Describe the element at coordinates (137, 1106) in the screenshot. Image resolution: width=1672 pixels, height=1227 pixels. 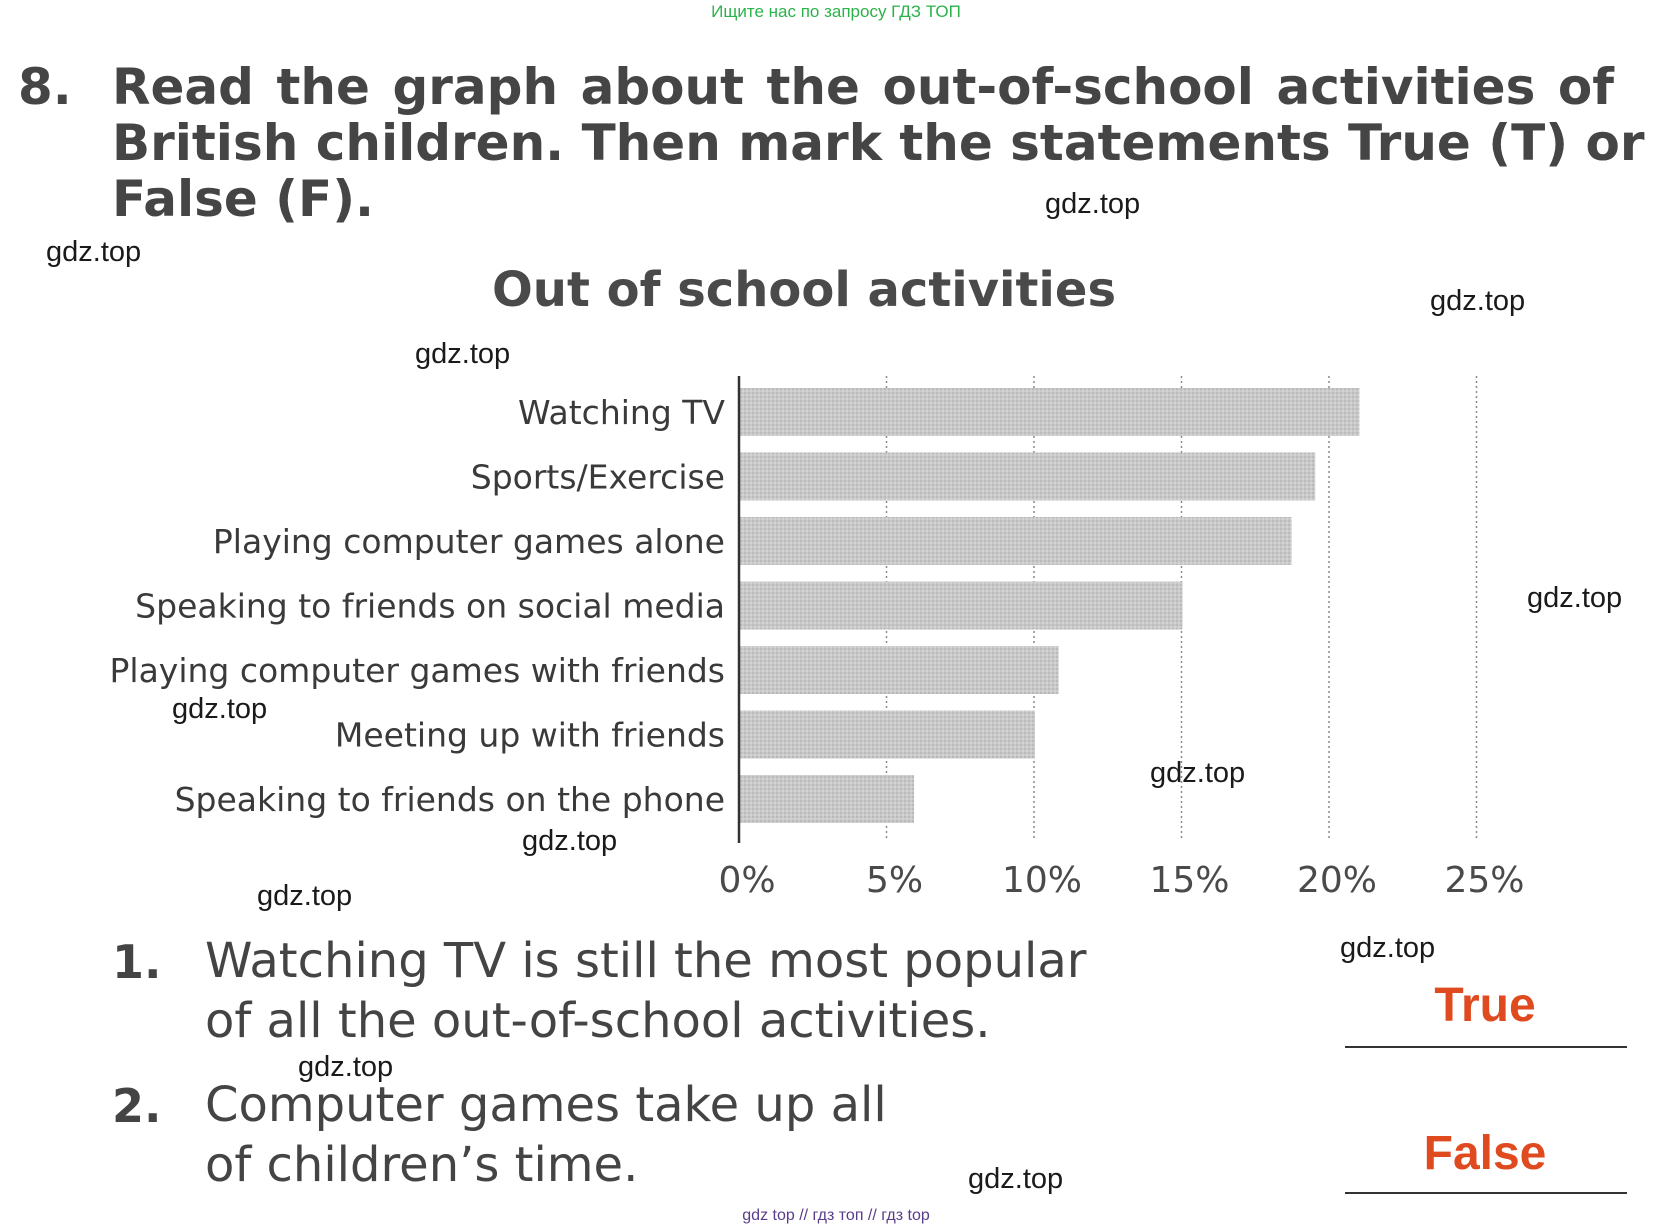
I see `statement-2-number: 2.` at that location.